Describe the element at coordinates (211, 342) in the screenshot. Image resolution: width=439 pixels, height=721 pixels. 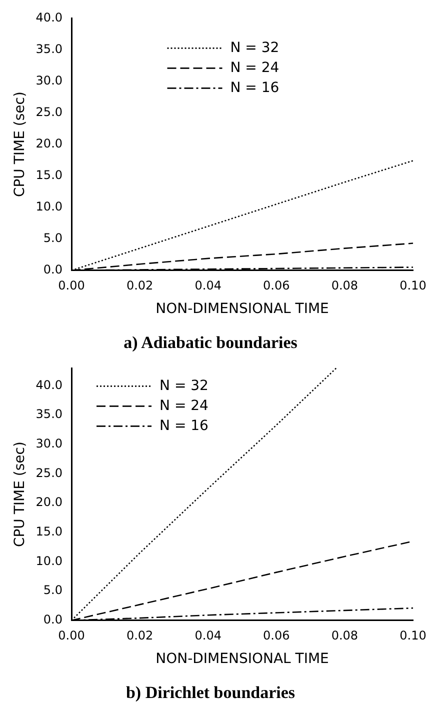
I see `text: a) Adiabatic boundaries` at that location.